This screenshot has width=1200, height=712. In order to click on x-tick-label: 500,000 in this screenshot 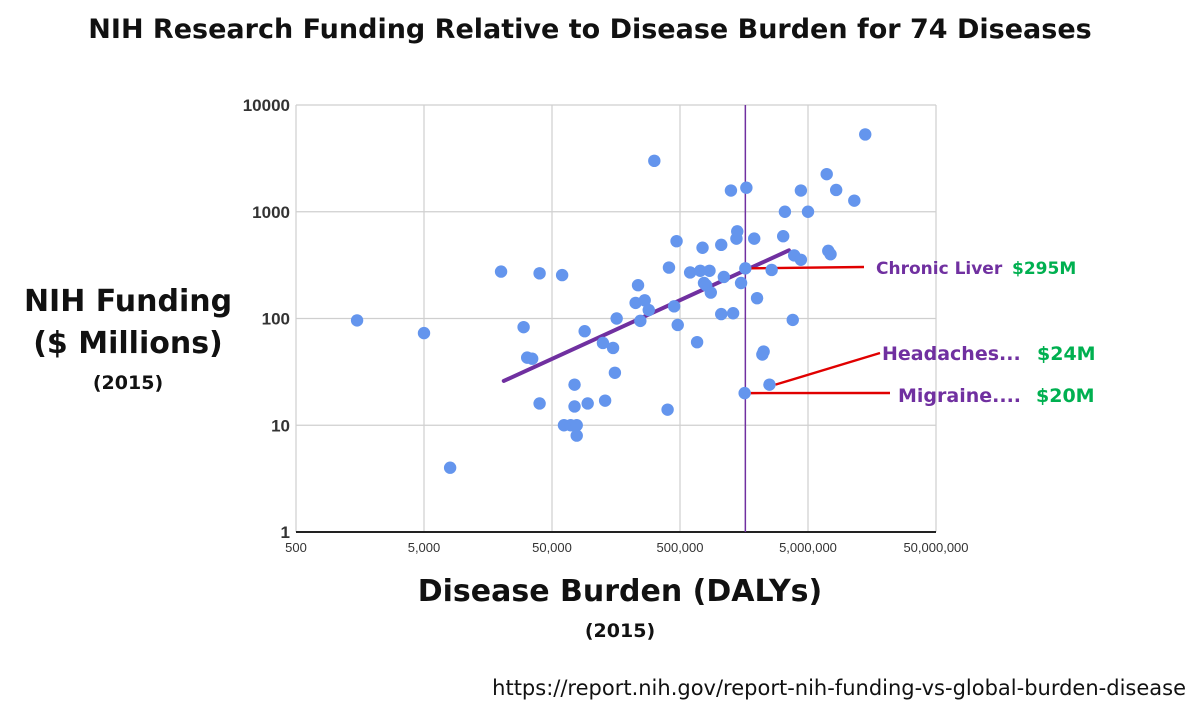, I will do `click(680, 547)`.